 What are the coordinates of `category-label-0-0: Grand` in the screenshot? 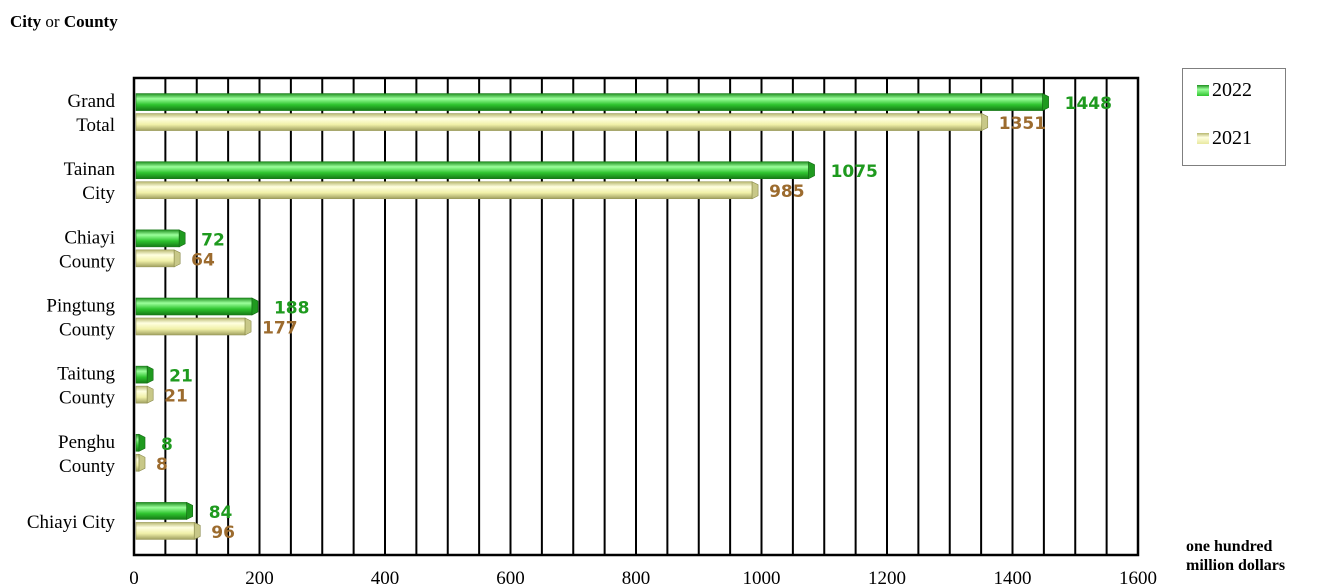 It's located at (92, 101).